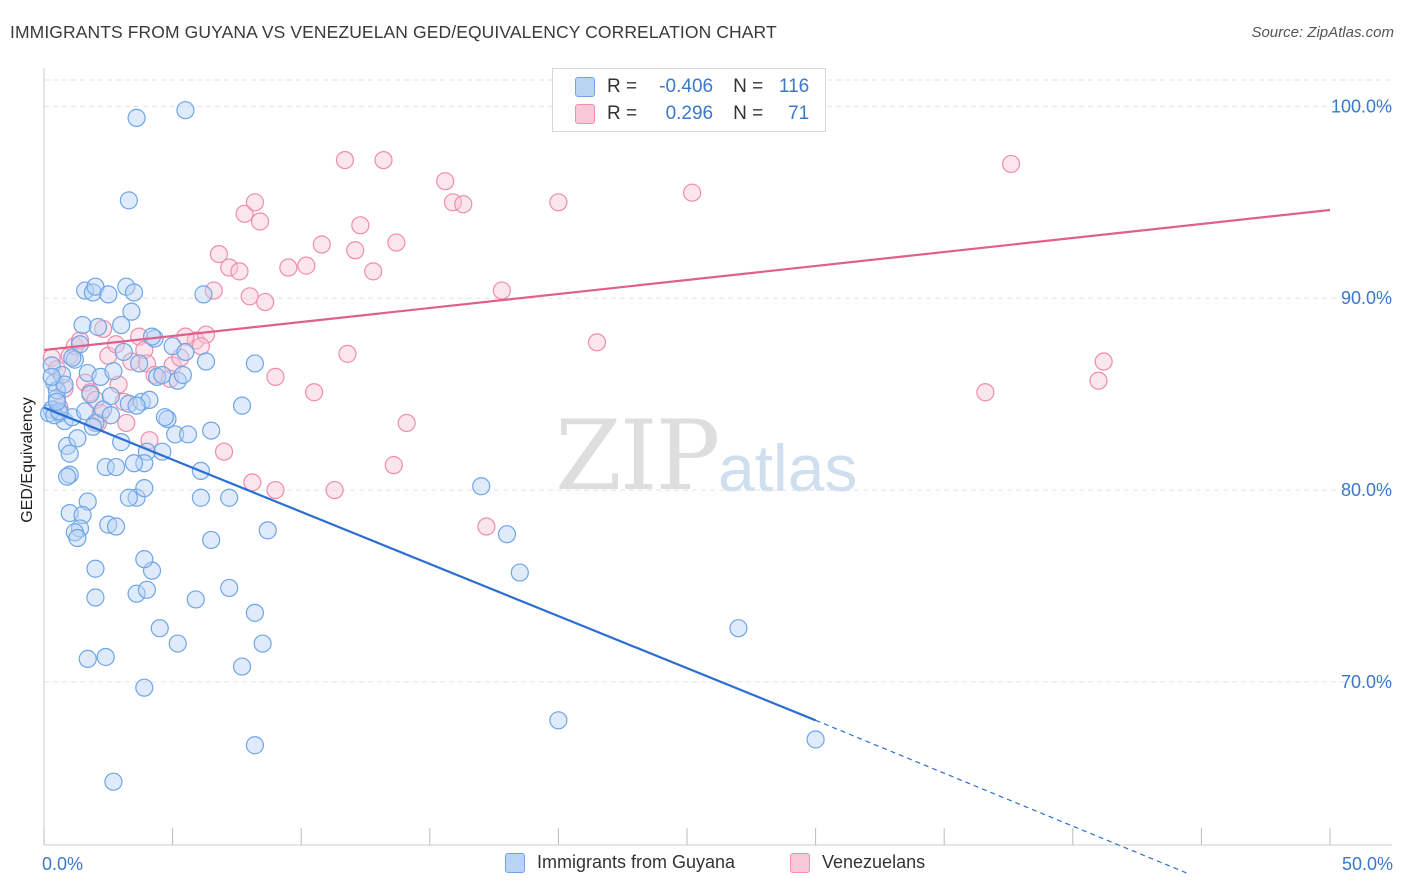  What do you see at coordinates (687, 280) in the screenshot?
I see `trend-line-venezuelans` at bounding box center [687, 280].